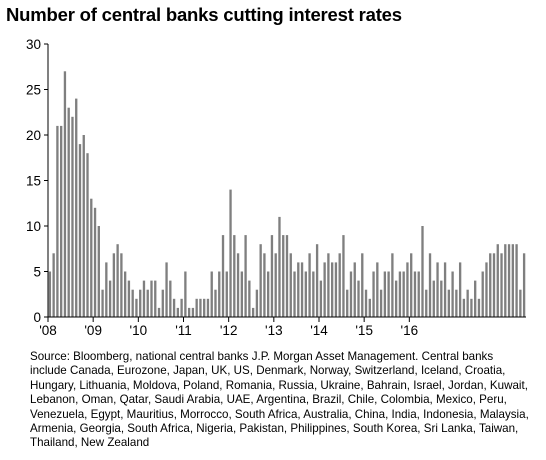 This screenshot has width=546, height=460. I want to click on y-tick-label: 10, so click(33, 226).